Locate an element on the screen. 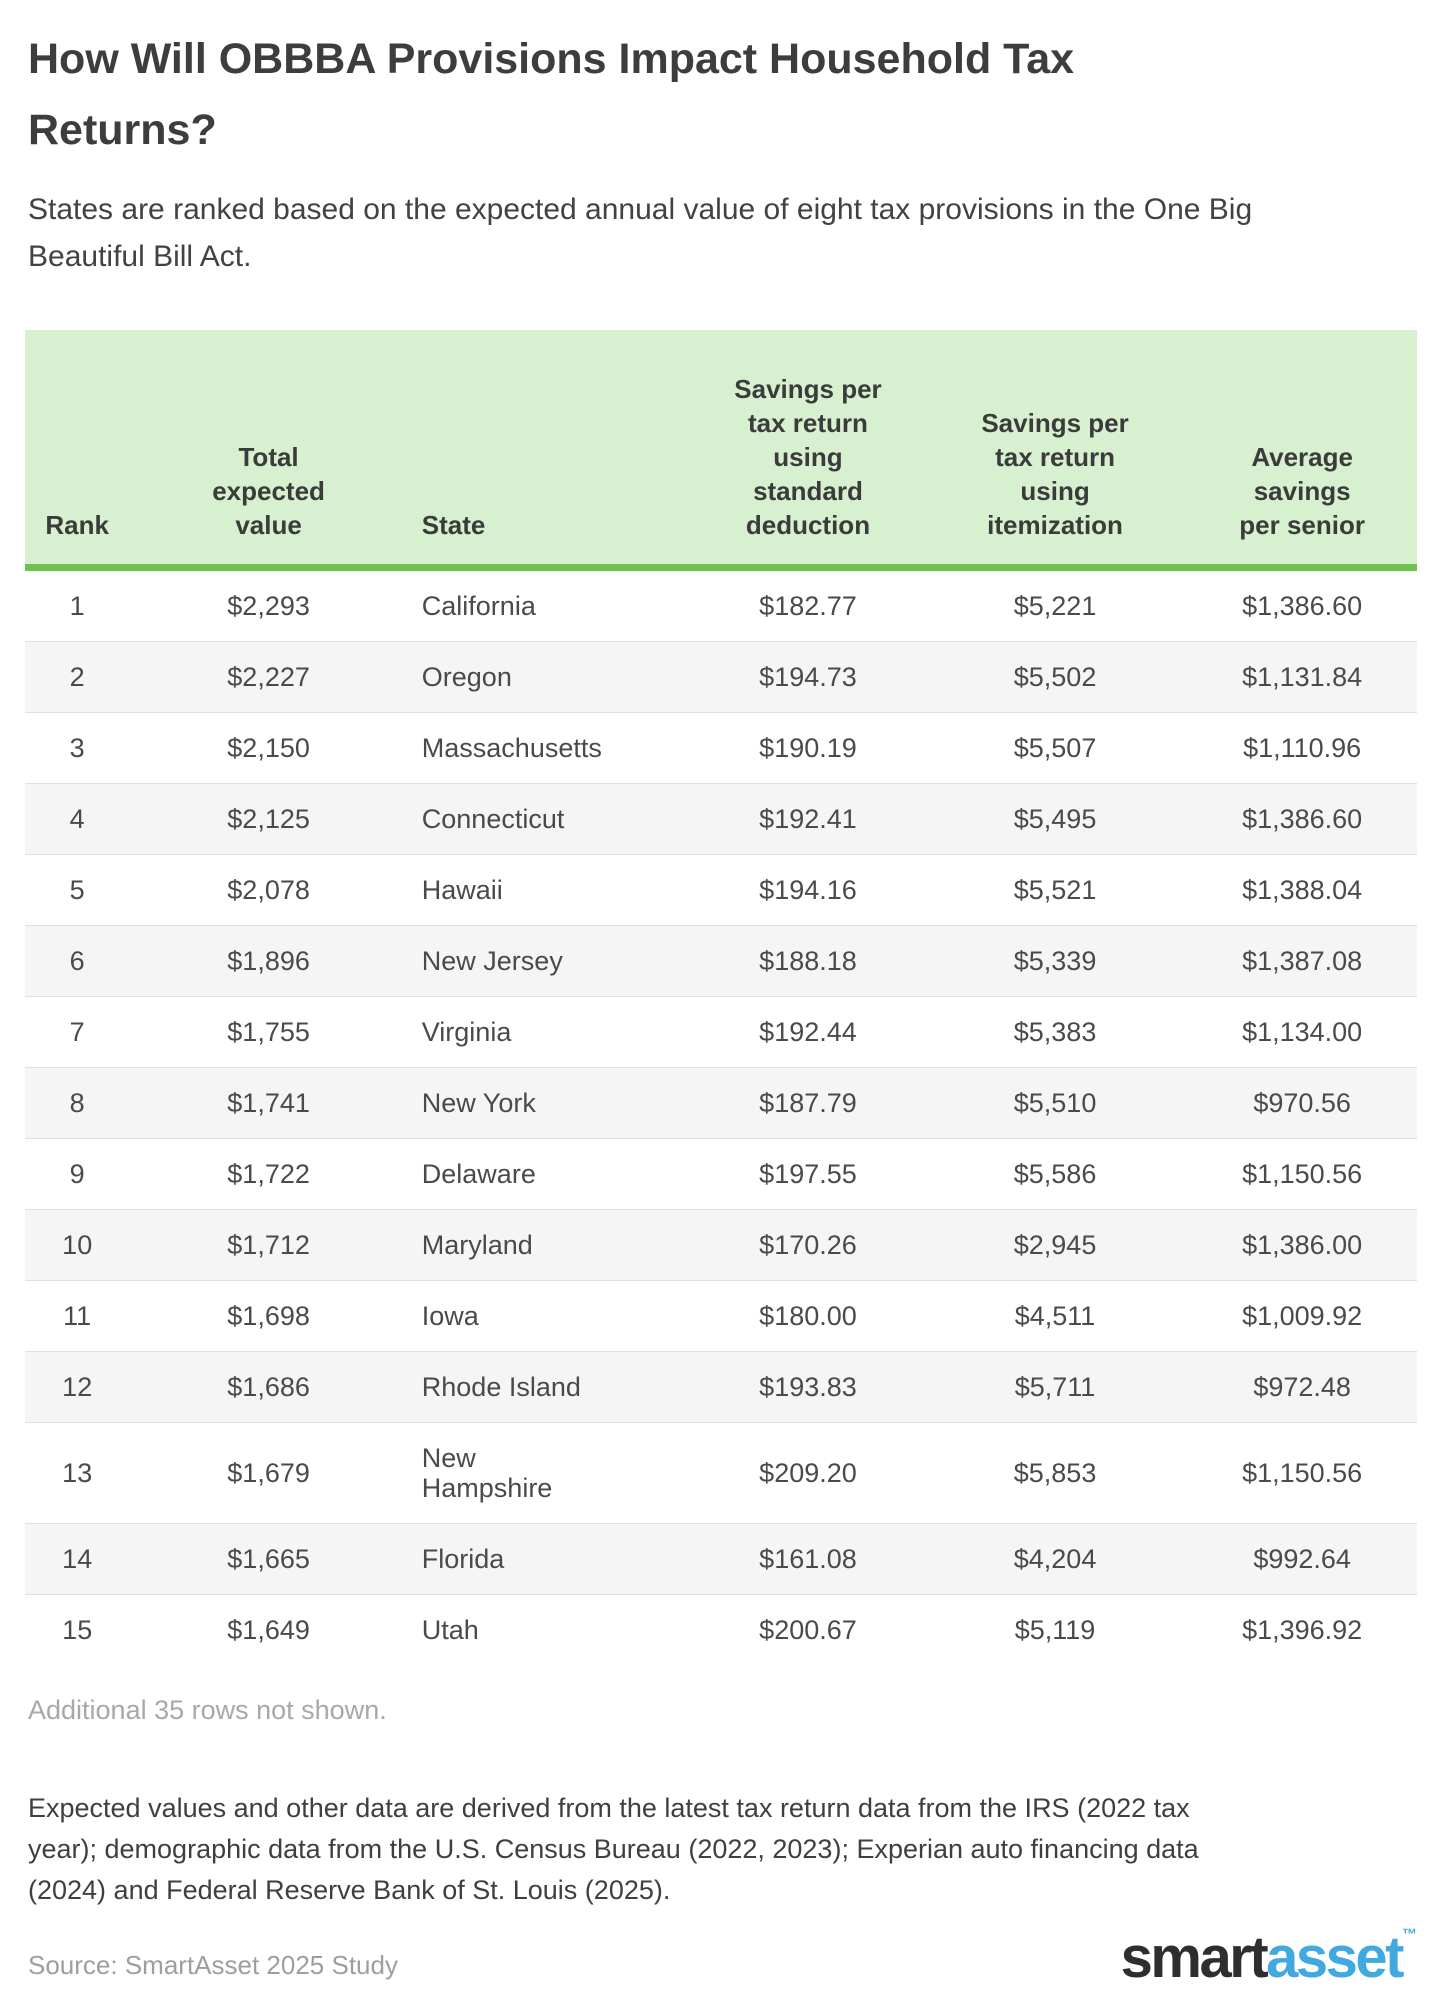 The width and height of the screenshot is (1440, 1990). table-row: 7 $1,755 Virginia $192.44 $5,383 $1,134.00 is located at coordinates (721, 1032).